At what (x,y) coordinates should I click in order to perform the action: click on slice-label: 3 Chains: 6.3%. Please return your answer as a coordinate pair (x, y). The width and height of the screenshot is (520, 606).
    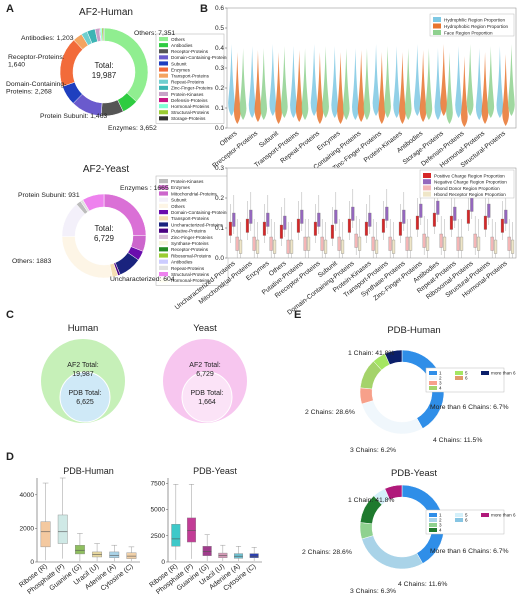
    Looking at the image, I should click on (373, 591).